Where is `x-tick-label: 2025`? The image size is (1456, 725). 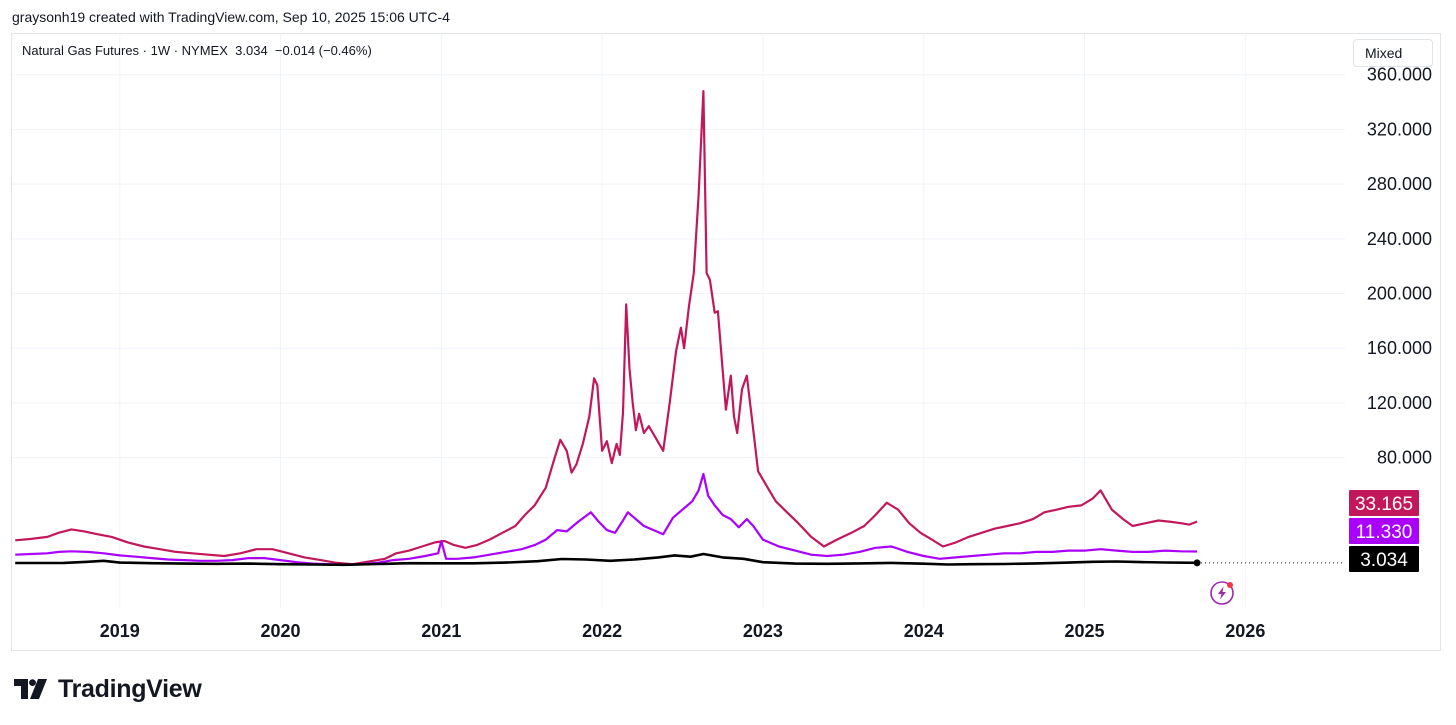 x-tick-label: 2025 is located at coordinates (1084, 631).